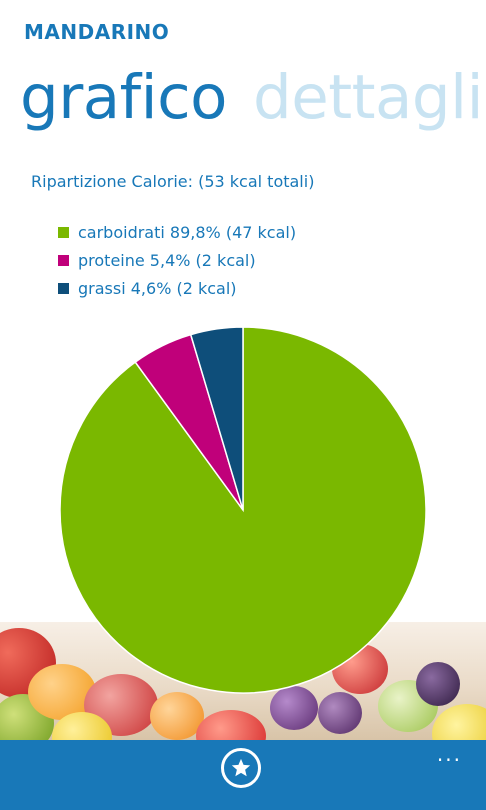 This screenshot has height=810, width=486. I want to click on legend-item-grassi: grassi 4,6% (2 kcal), so click(177, 288).